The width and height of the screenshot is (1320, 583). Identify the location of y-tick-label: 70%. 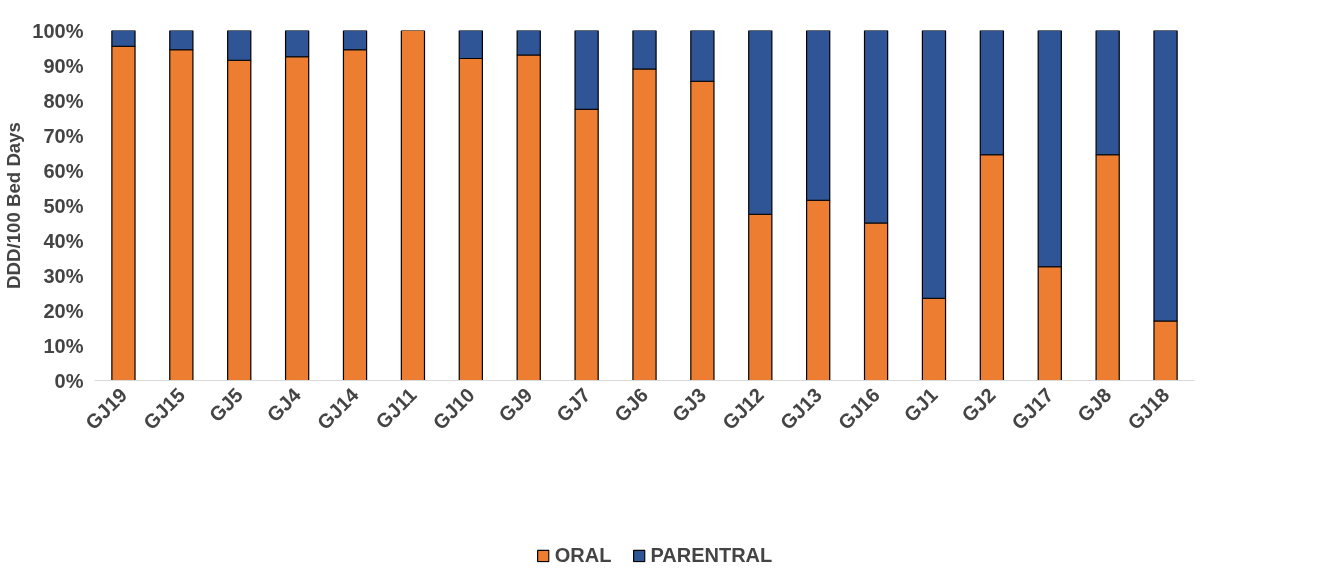
(63, 135).